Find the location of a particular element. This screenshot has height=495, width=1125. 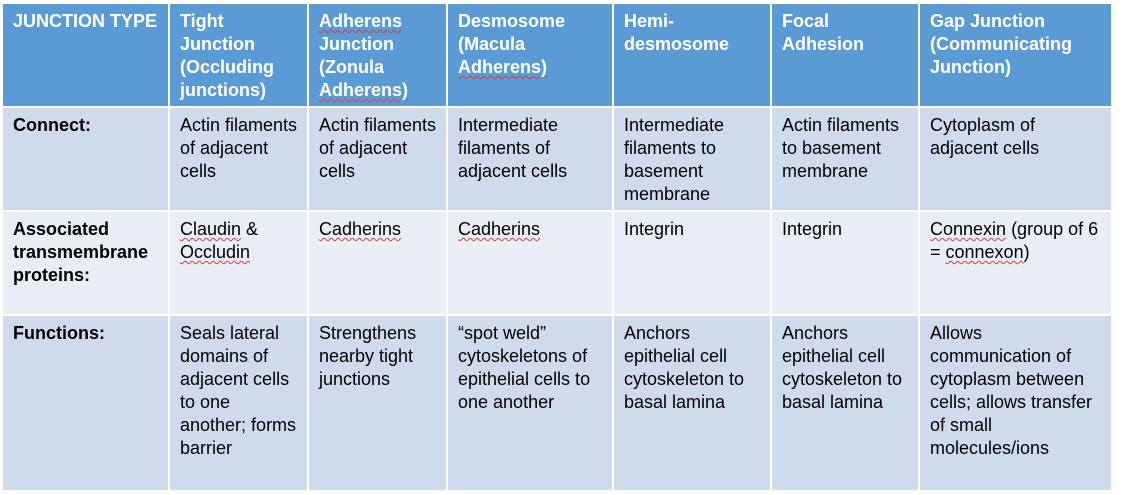

connexon-word: connexon is located at coordinates (984, 252).